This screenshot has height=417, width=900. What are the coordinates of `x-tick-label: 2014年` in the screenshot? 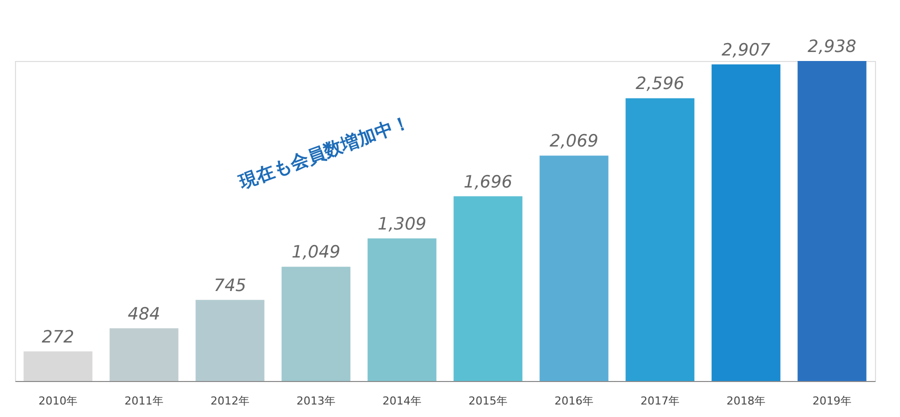 It's located at (402, 401).